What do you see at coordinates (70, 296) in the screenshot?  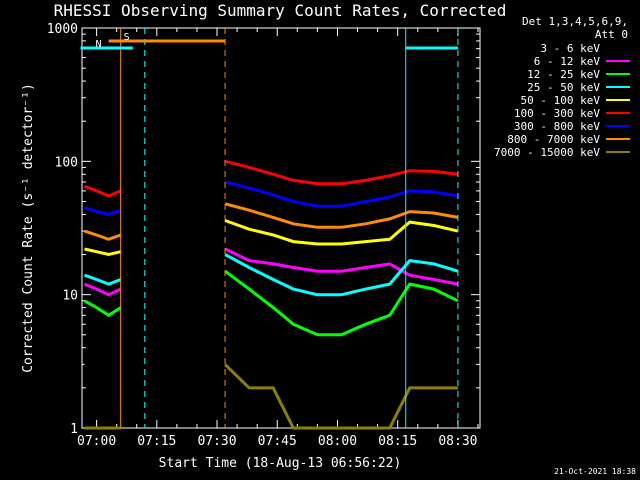 I see `y-tick-label: 10` at bounding box center [70, 296].